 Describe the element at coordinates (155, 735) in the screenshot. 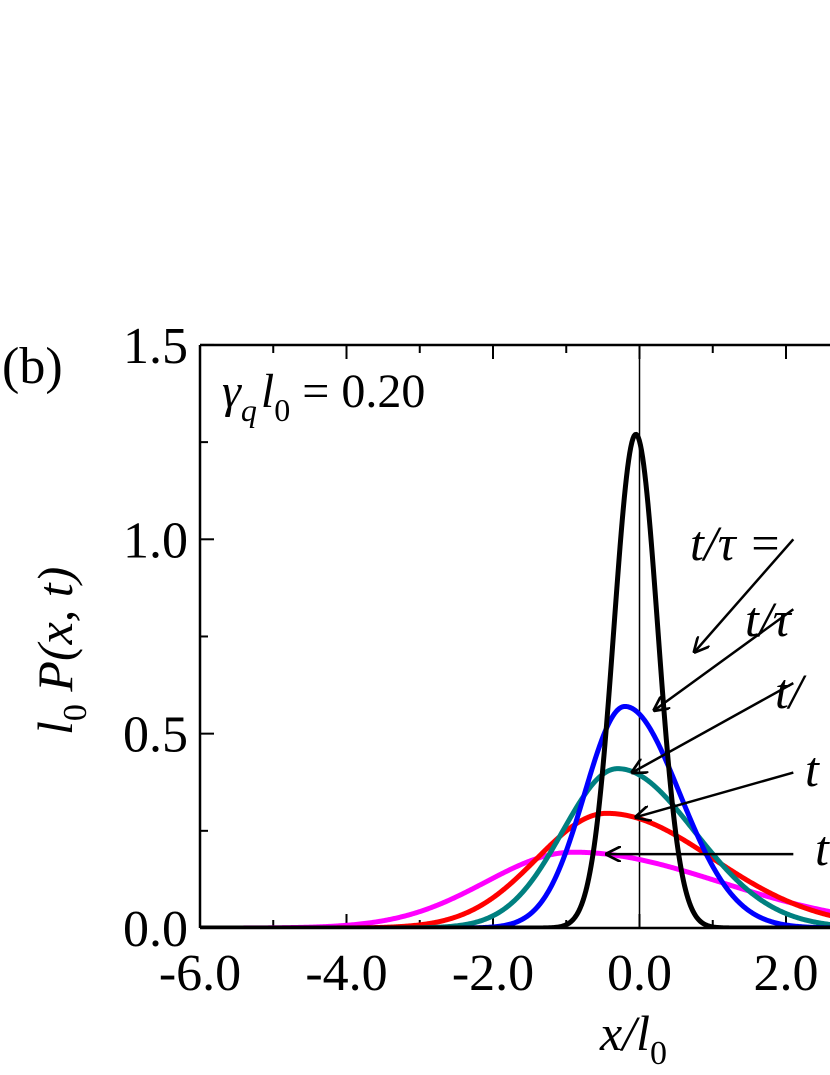

I see `y-tick-label-1: 0.5` at that location.